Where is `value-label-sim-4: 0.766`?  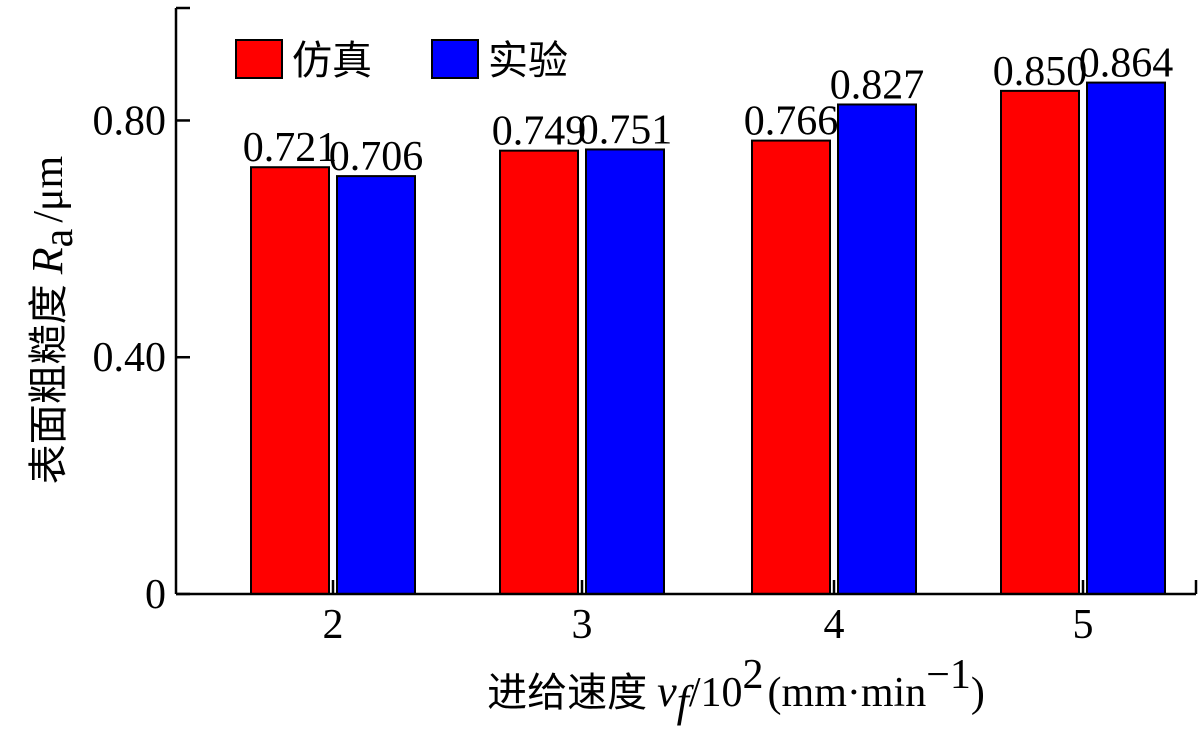 value-label-sim-4: 0.766 is located at coordinates (791, 122).